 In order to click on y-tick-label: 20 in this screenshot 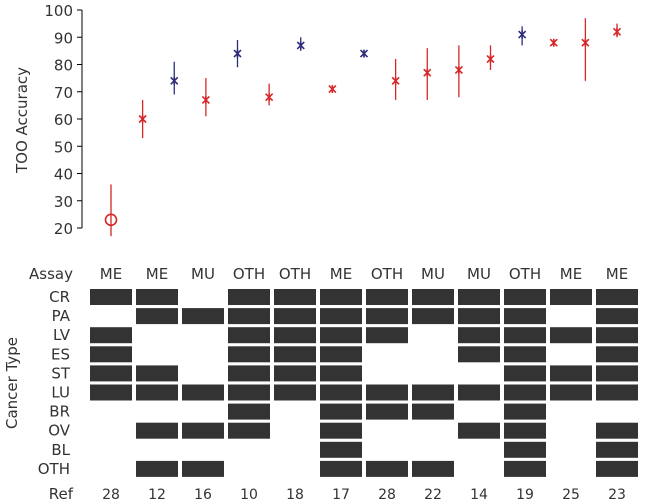, I will do `click(63, 229)`.